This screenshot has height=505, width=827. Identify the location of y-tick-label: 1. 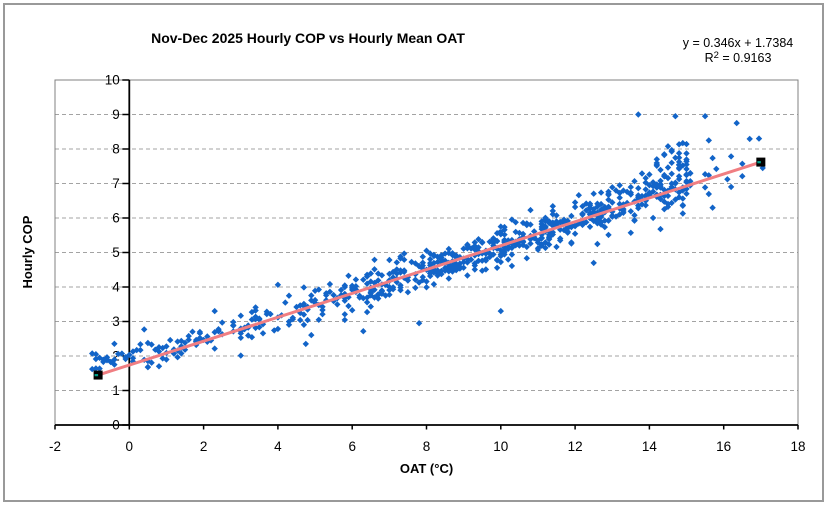
(116, 390).